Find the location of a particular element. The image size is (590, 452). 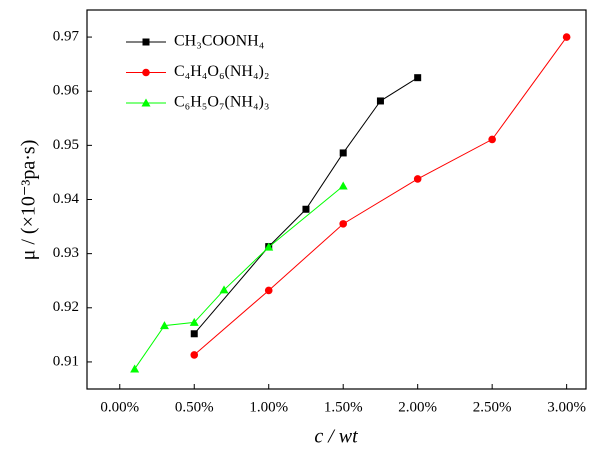

y-tick-label: 0.96 is located at coordinates (66, 91).